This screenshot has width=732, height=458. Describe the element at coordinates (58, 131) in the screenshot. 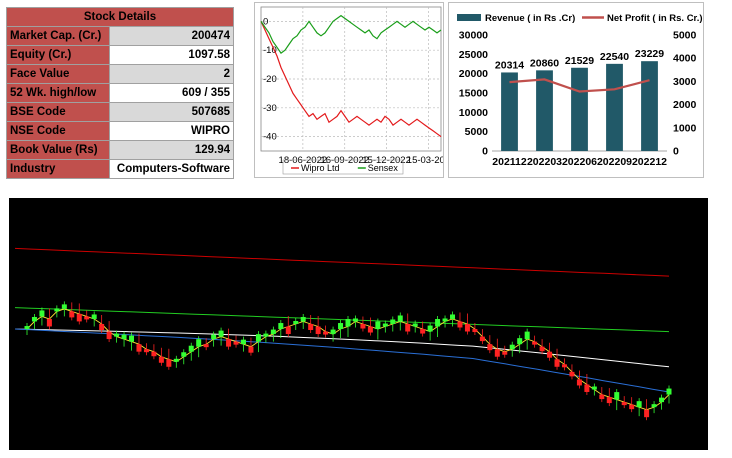

I see `stock-row-label: NSE Code` at that location.